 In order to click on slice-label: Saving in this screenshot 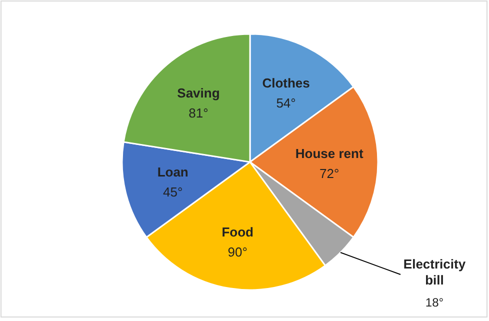, I will do `click(198, 93)`.